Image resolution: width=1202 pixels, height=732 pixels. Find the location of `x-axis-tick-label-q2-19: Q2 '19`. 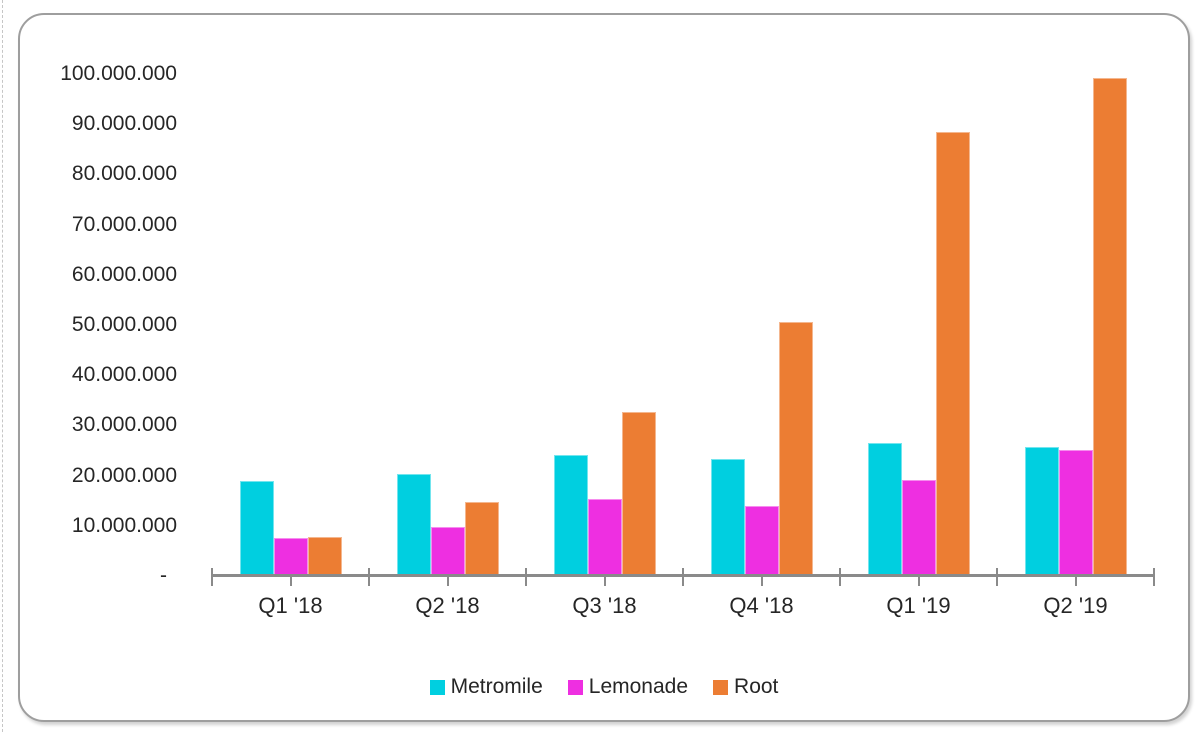

x-axis-tick-label-q2-19: Q2 '19 is located at coordinates (1075, 605).